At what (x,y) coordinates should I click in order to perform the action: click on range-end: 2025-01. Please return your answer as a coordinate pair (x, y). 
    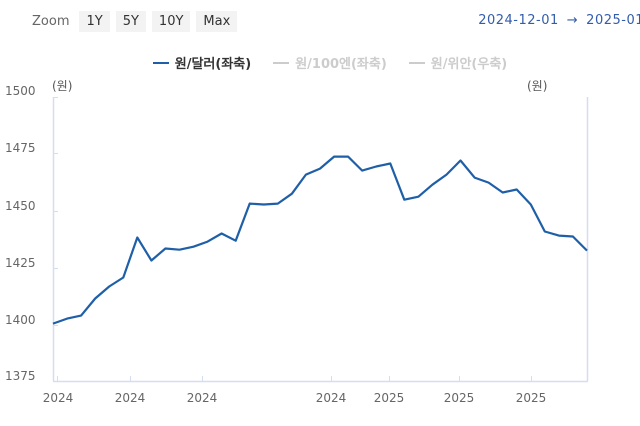
    Looking at the image, I should click on (613, 20).